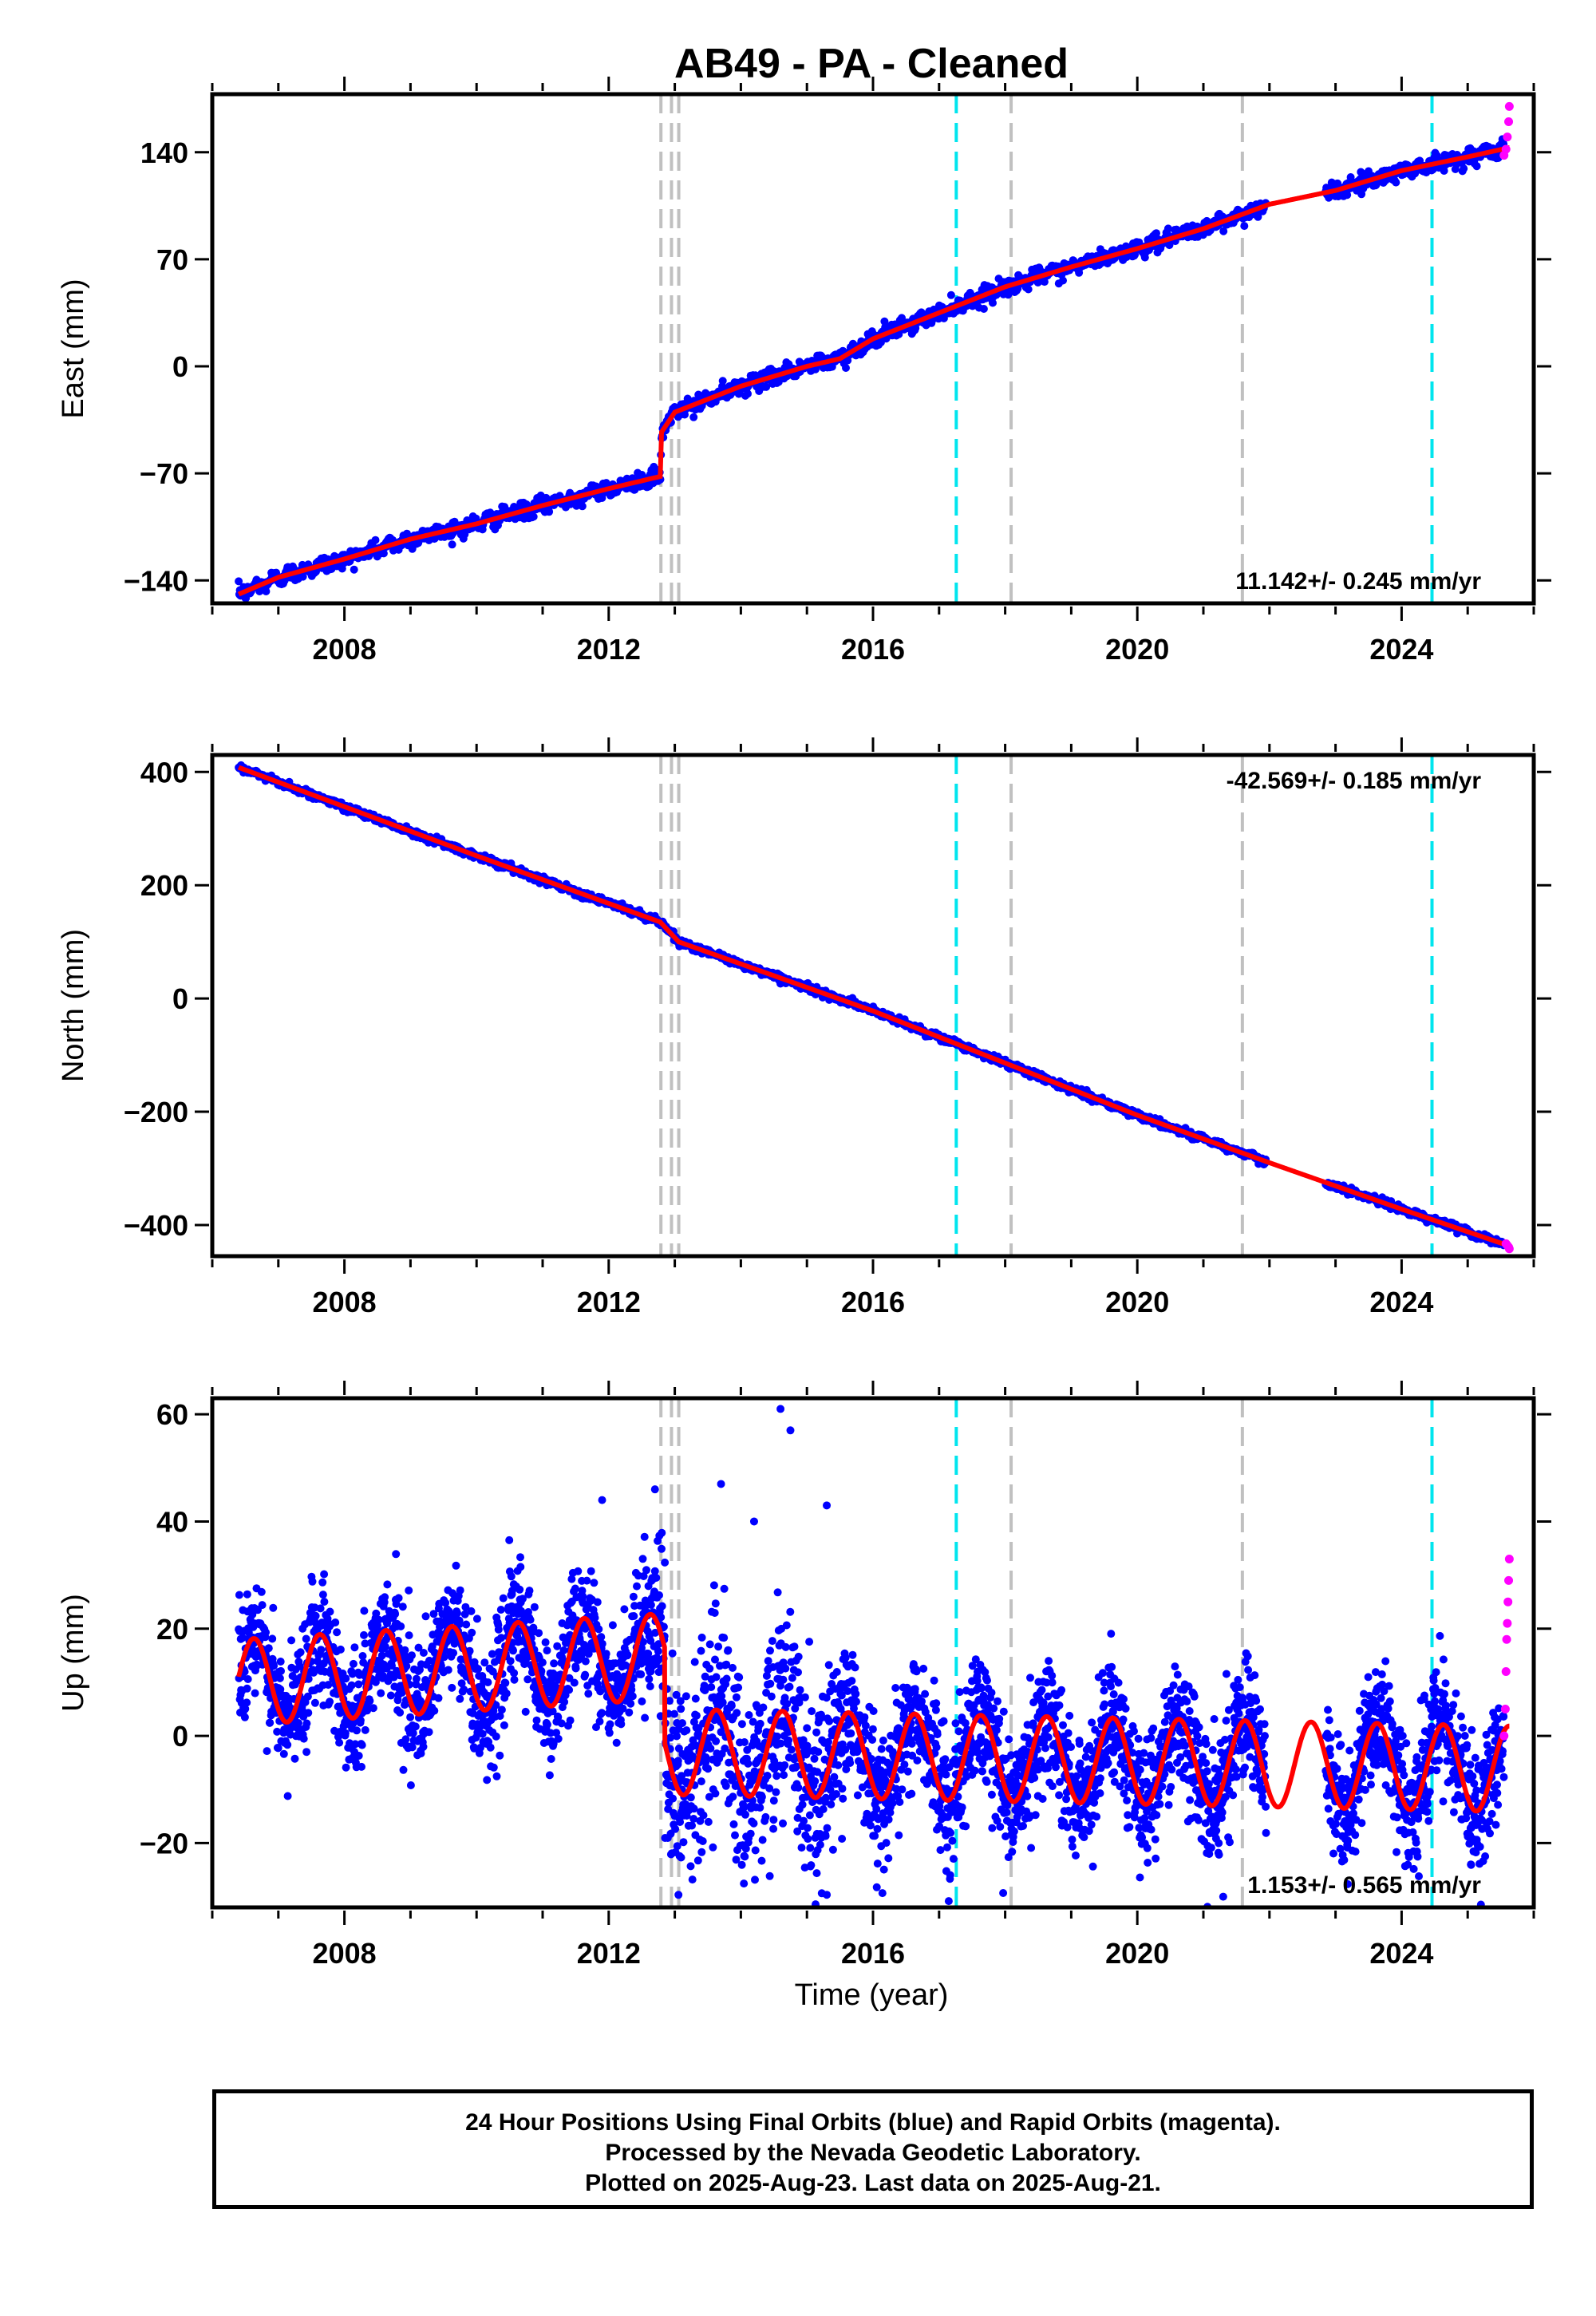 Image resolution: width=1596 pixels, height=2316 pixels. Describe the element at coordinates (164, 473) in the screenshot. I see `y-tick-label: −70` at that location.